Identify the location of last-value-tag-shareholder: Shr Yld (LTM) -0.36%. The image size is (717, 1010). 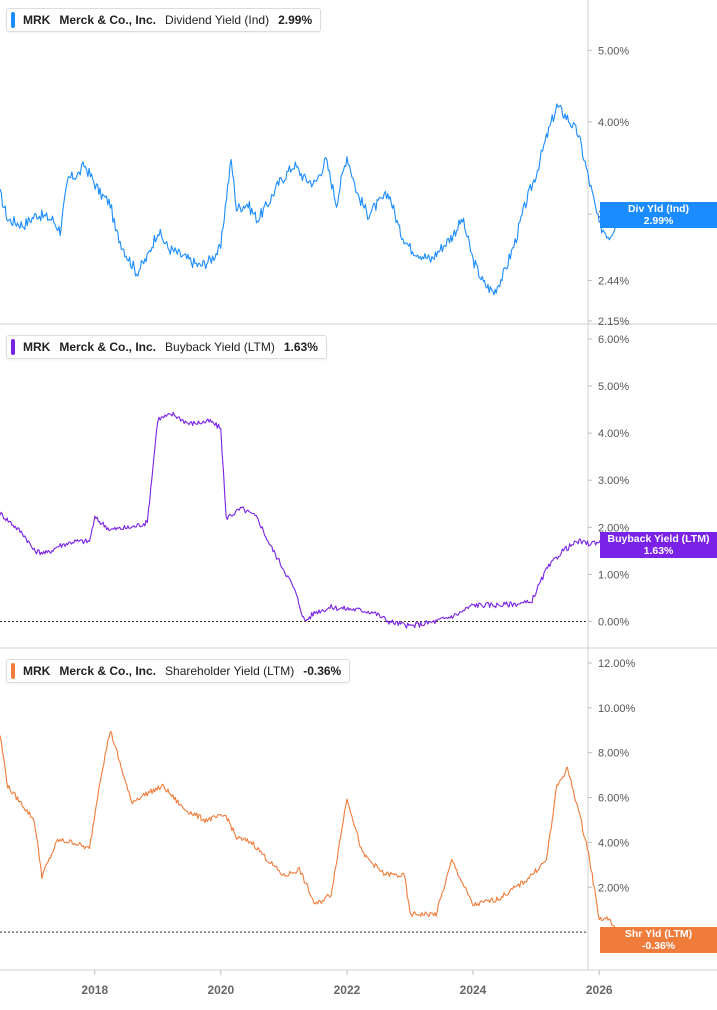
(658, 940).